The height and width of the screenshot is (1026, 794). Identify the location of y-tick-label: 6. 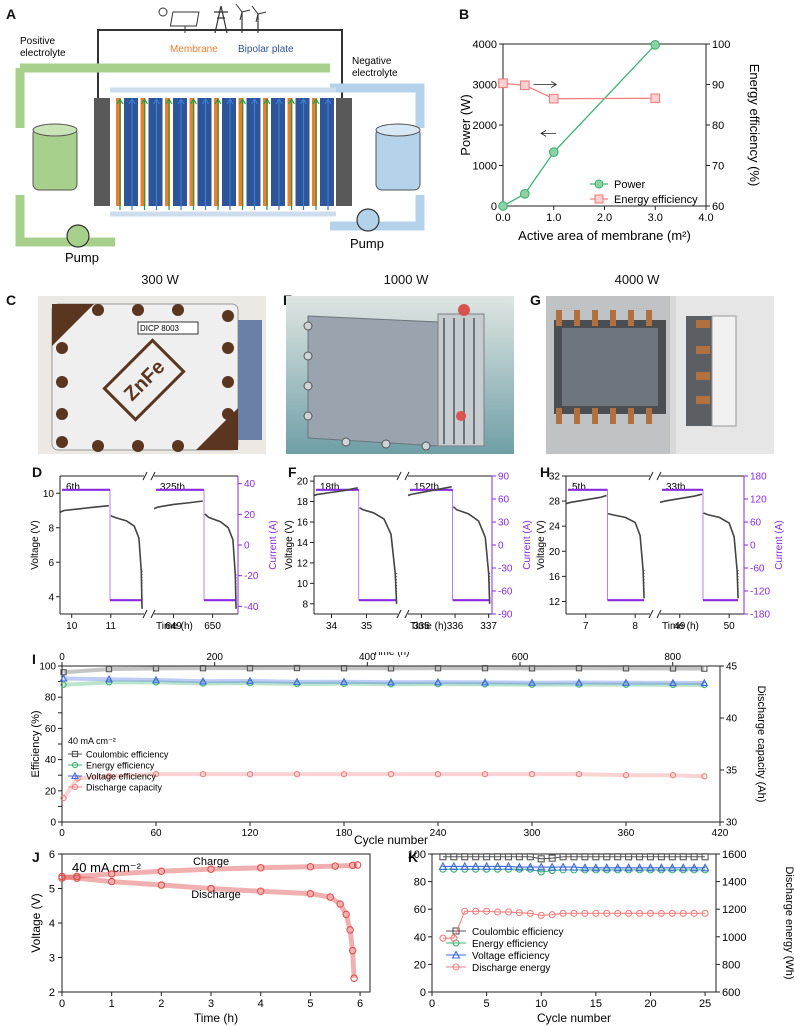
(52, 855).